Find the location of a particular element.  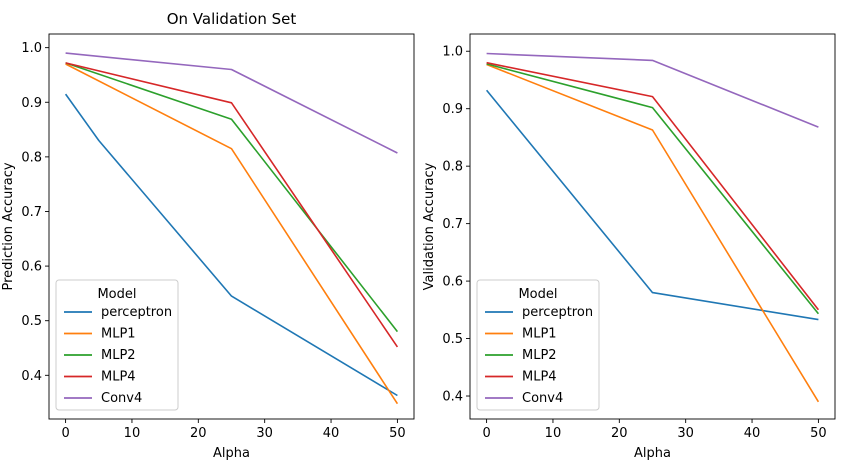

y-axis-label: Prediction Accuracy is located at coordinates (8, 226).